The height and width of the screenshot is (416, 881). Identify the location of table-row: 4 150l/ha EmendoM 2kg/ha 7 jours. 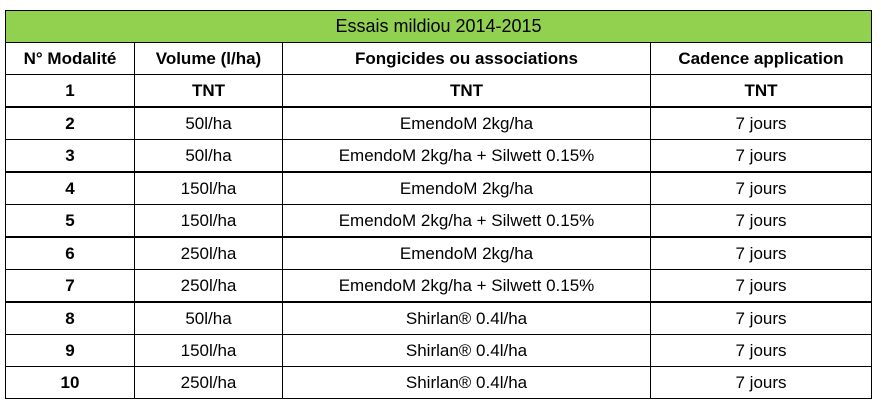
(438, 188).